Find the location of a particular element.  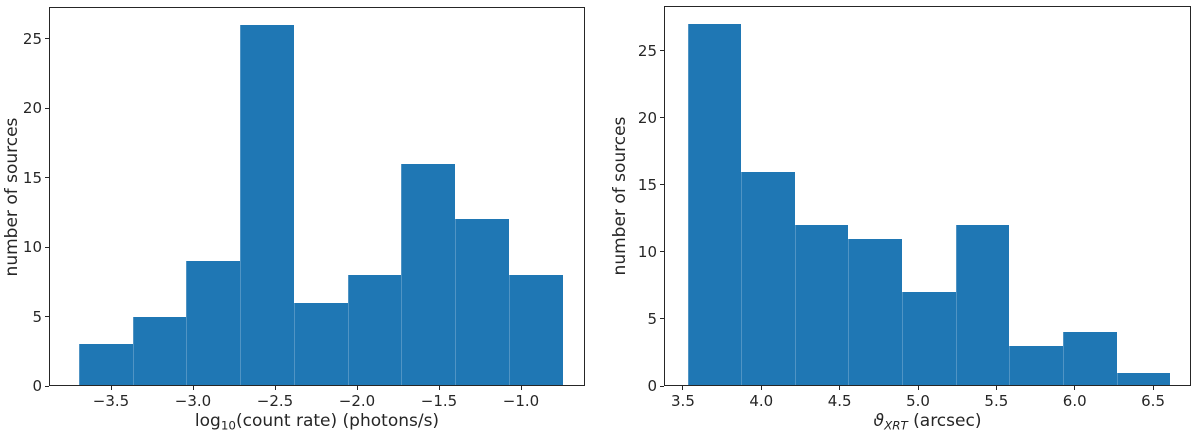

x-tick-label: −1.5 is located at coordinates (439, 401).